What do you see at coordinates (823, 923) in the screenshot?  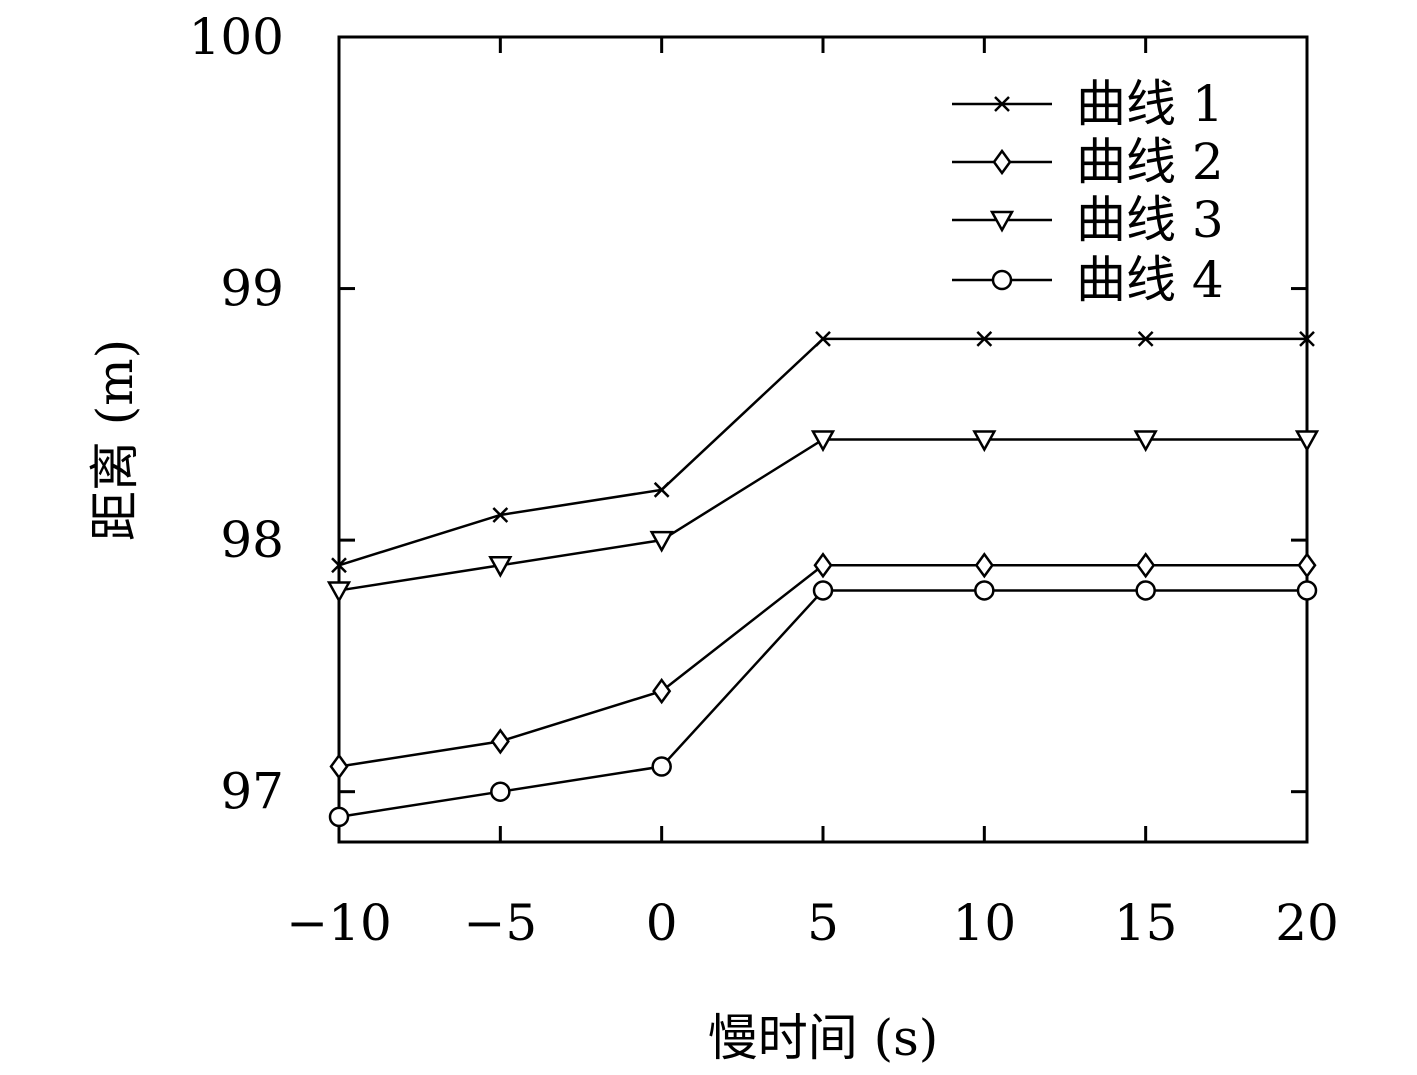 I see `x-tick-label: 5` at bounding box center [823, 923].